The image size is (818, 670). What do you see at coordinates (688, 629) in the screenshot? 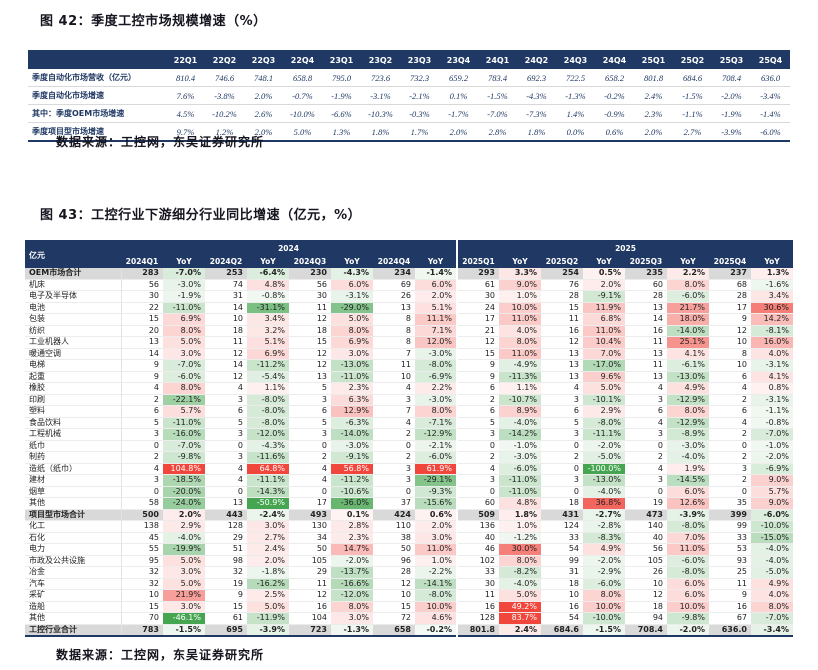
I see `t2-yoy-cell: -2.0%` at bounding box center [688, 629].